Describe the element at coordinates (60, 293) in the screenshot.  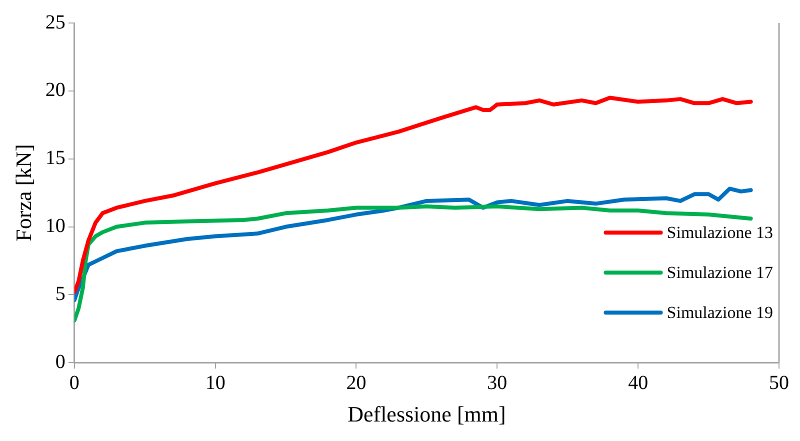
I see `y-tick-label: 5` at that location.